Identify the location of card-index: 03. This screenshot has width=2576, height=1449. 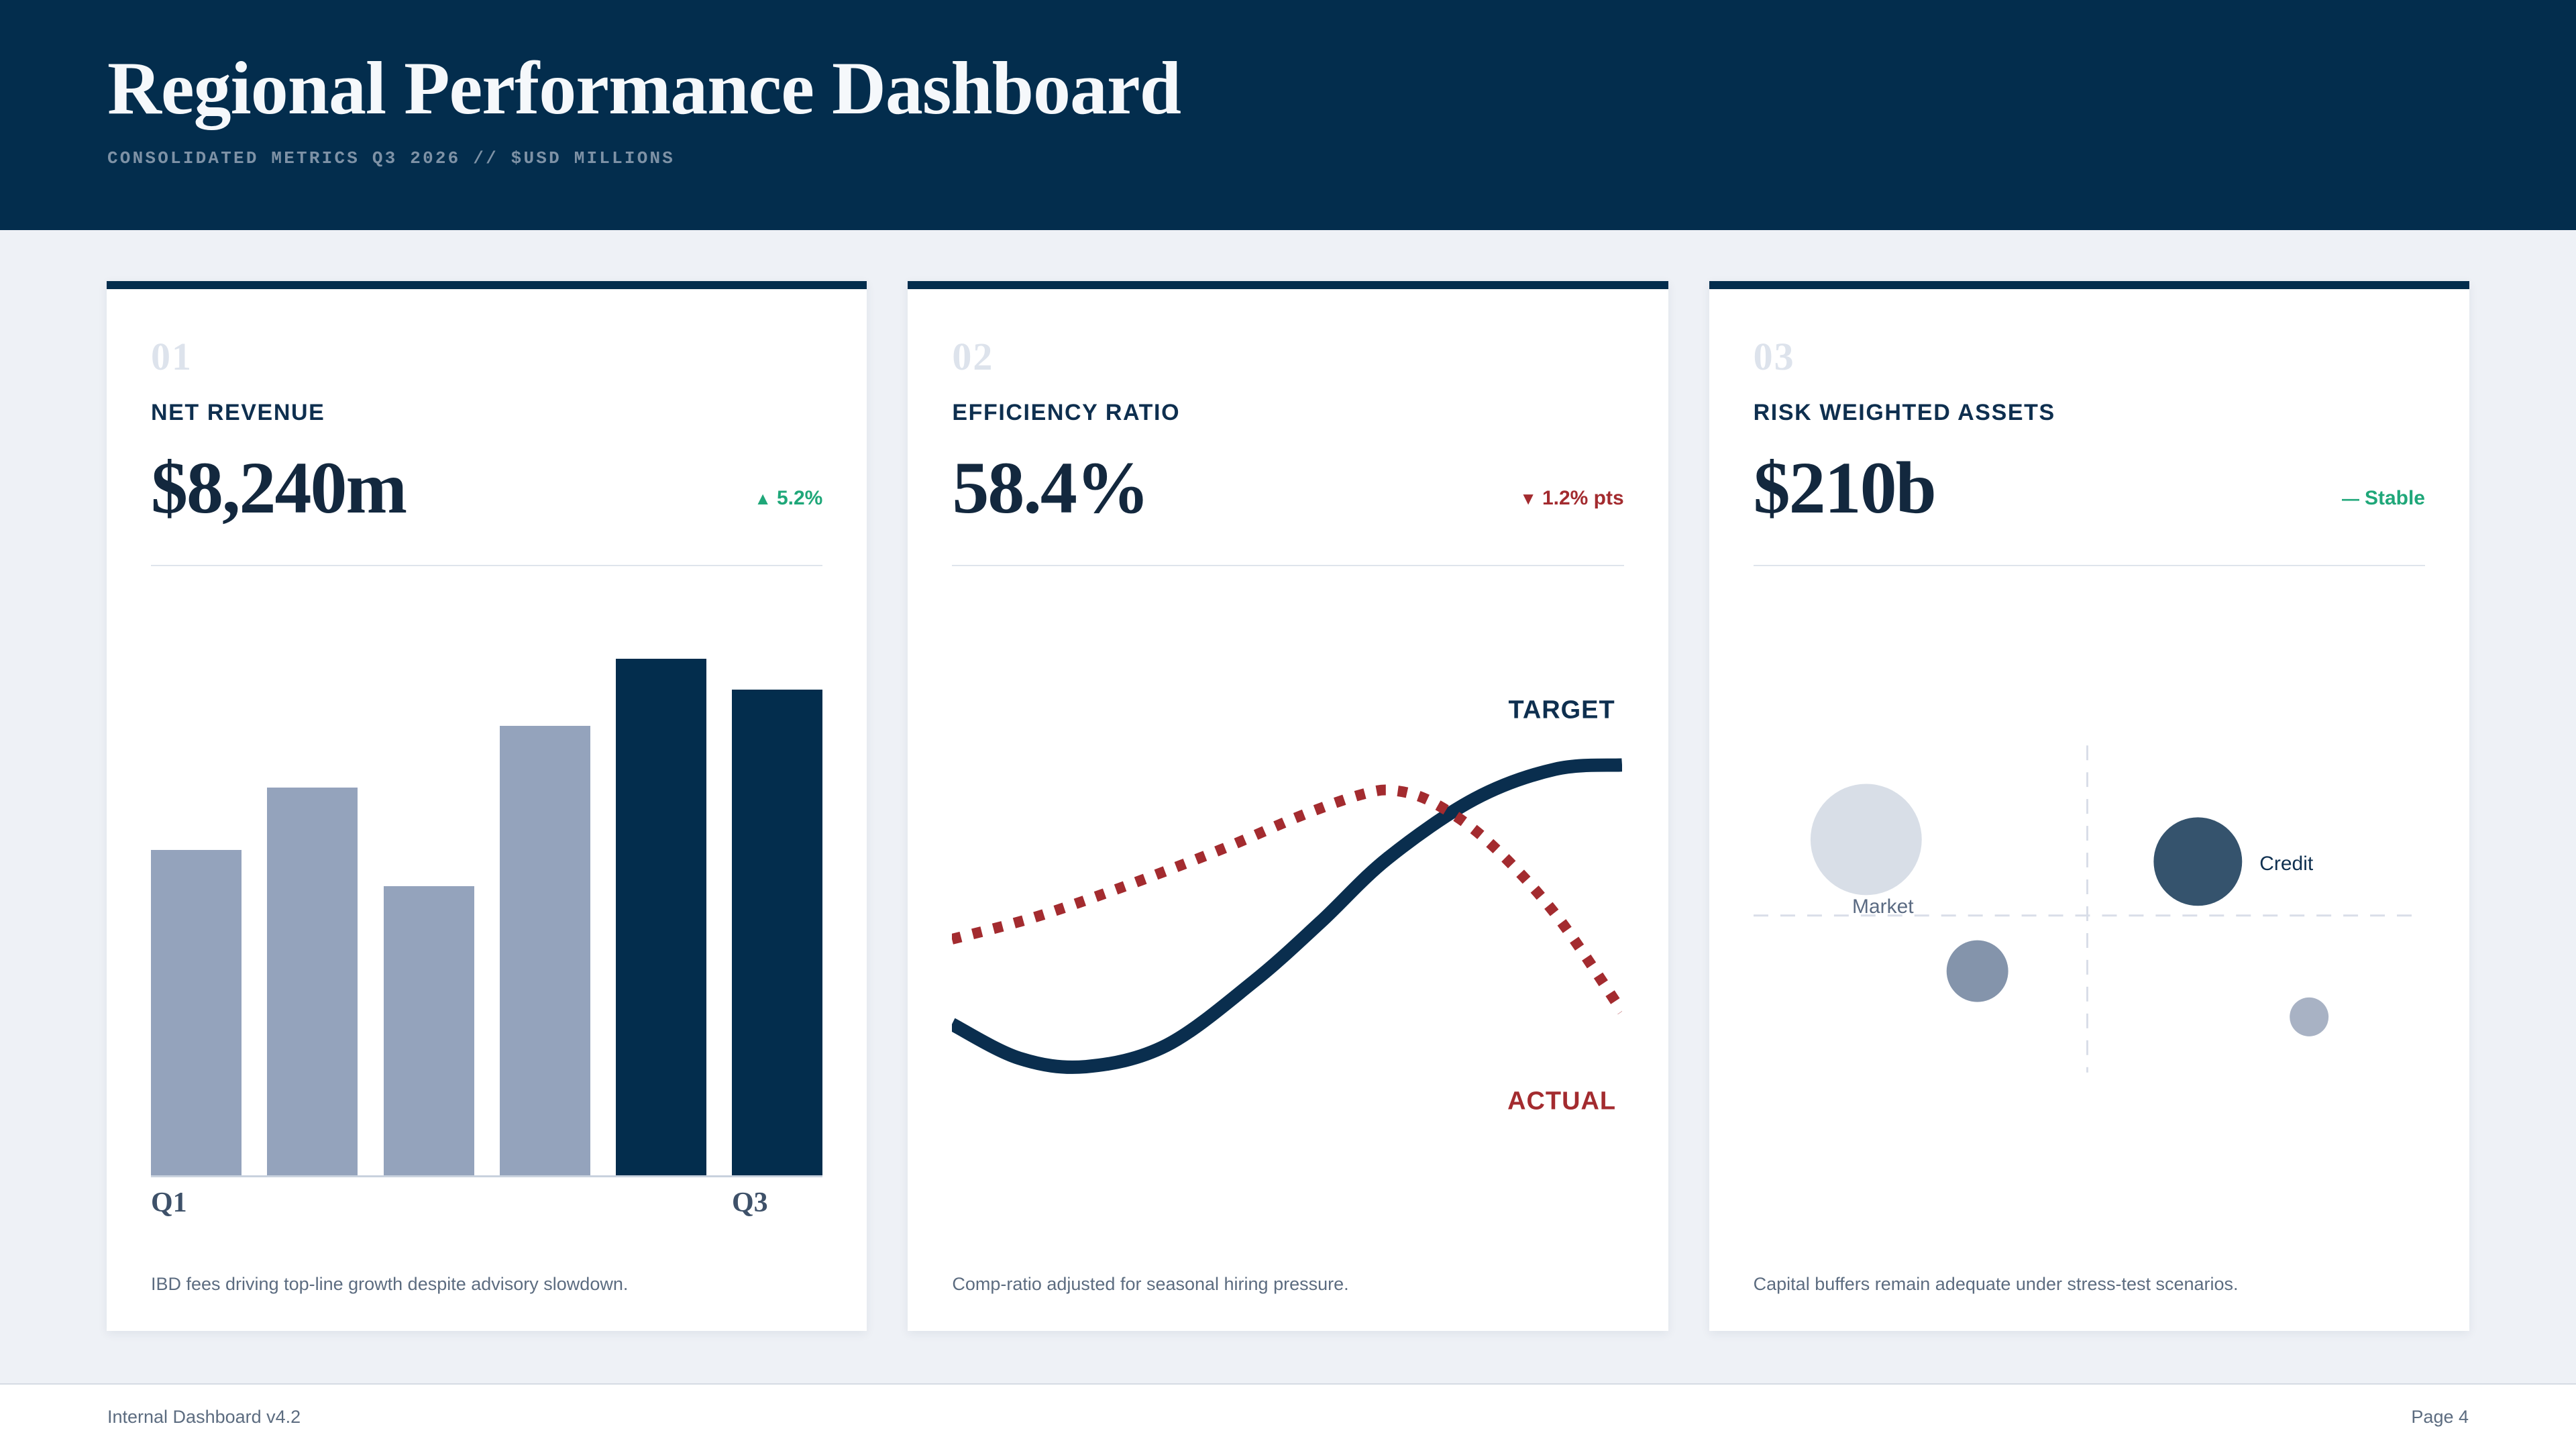
(1774, 356).